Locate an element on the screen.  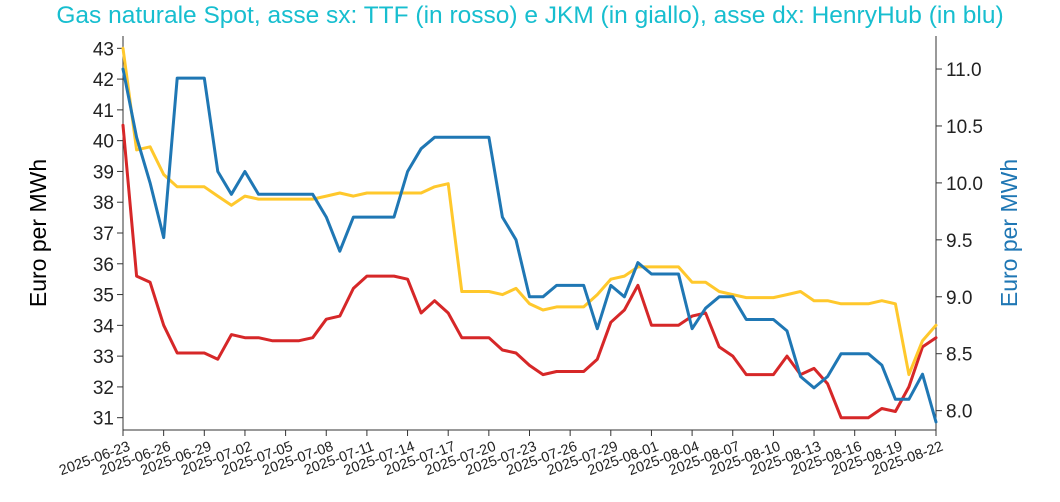
y-tick-left-label: 43 is located at coordinates (103, 49).